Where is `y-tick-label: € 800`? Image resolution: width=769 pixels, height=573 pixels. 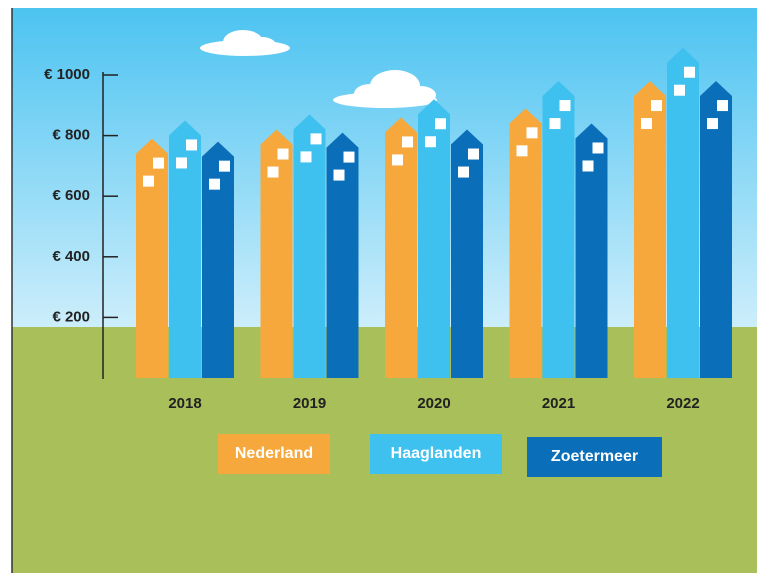
y-tick-label: € 800 is located at coordinates (71, 135).